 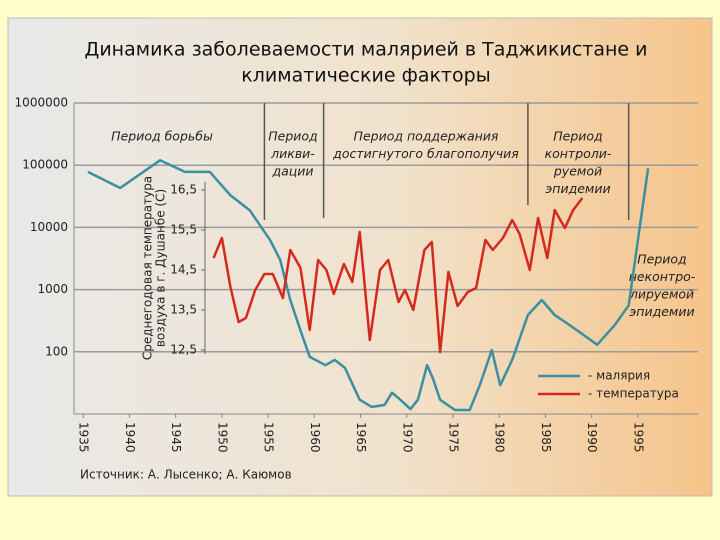 I want to click on x-tick-label: 1990, so click(x=592, y=437).